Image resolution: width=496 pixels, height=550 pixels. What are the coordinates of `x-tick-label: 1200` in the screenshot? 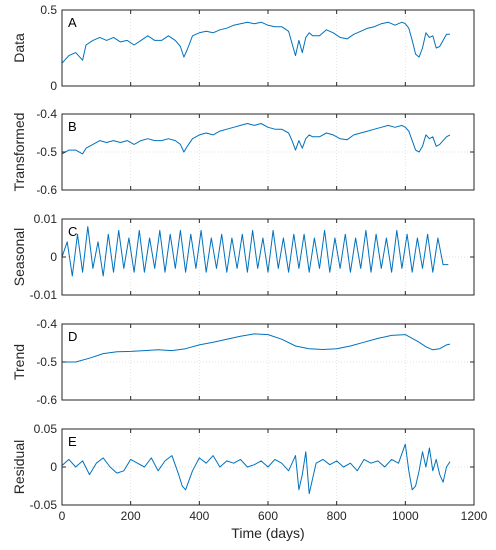 It's located at (474, 516).